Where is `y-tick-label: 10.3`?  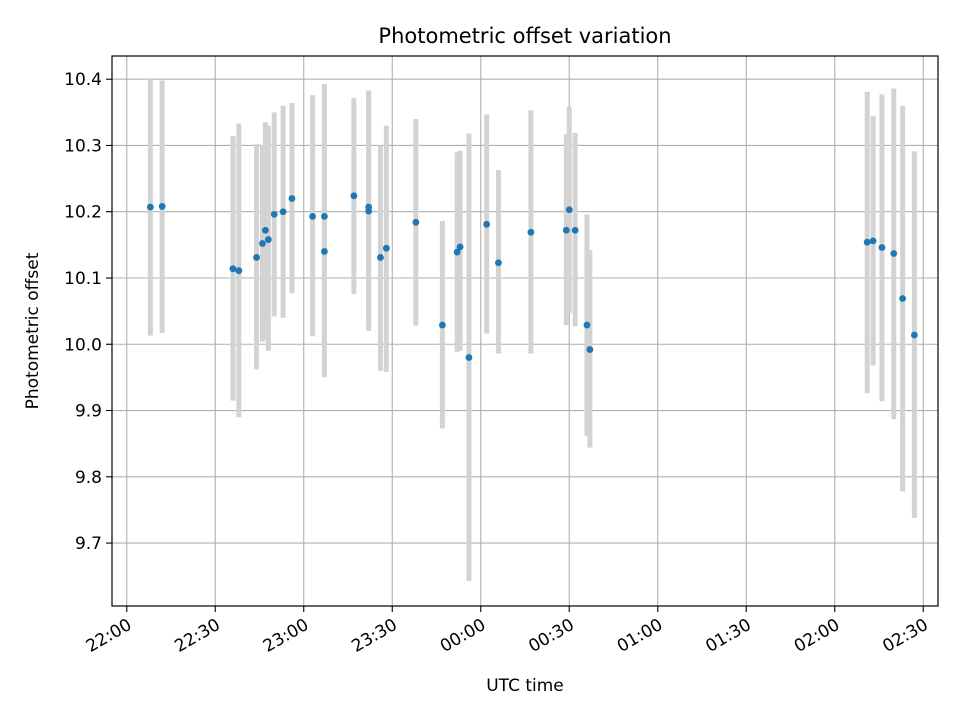
y-tick-label: 10.3 is located at coordinates (83, 146).